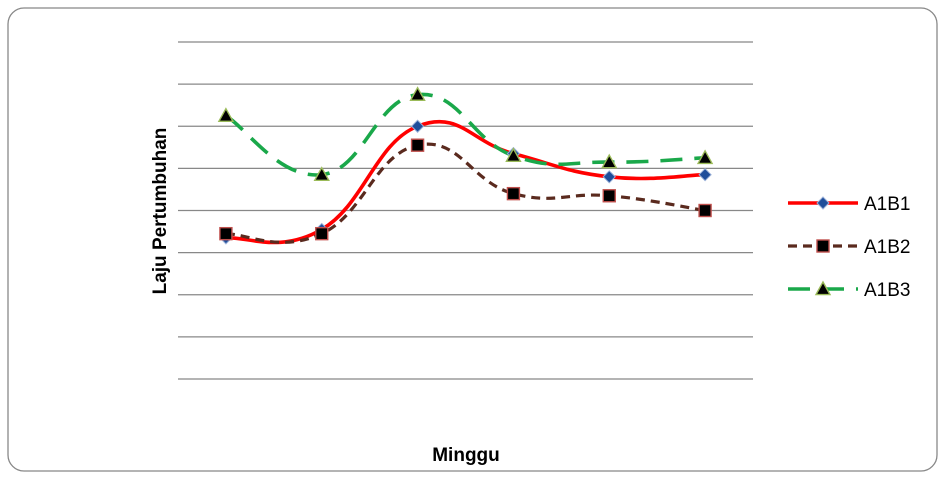  What do you see at coordinates (823, 246) in the screenshot?
I see `legend-marker-a1b2` at bounding box center [823, 246].